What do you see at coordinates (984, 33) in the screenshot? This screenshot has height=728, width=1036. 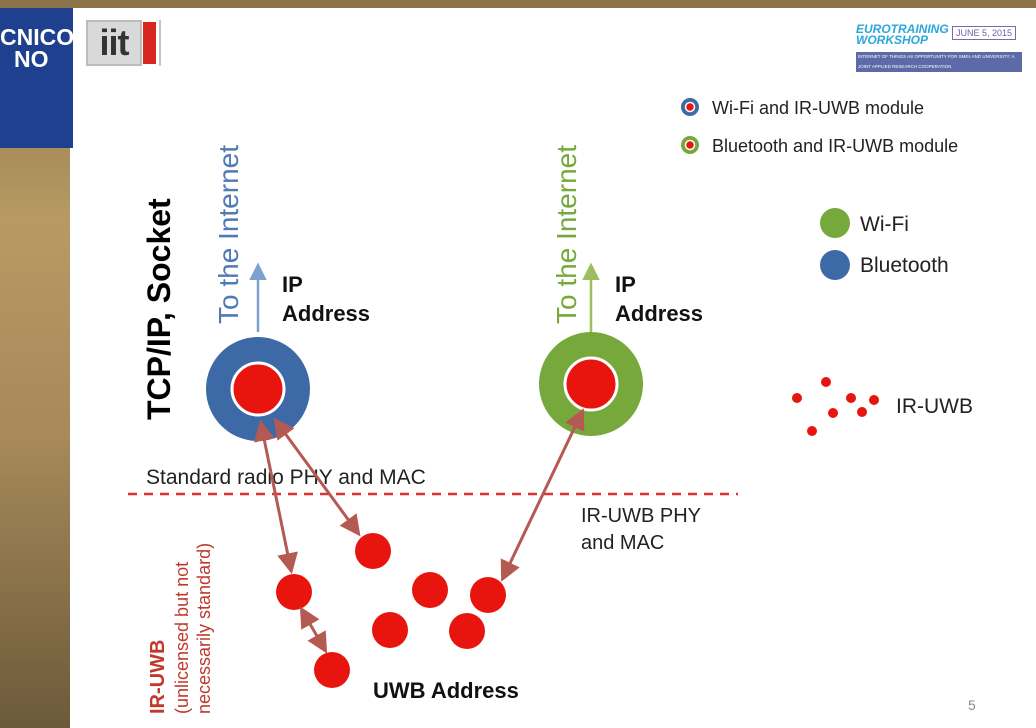 I see `eurotraining-date: JUNE 5, 2015` at bounding box center [984, 33].